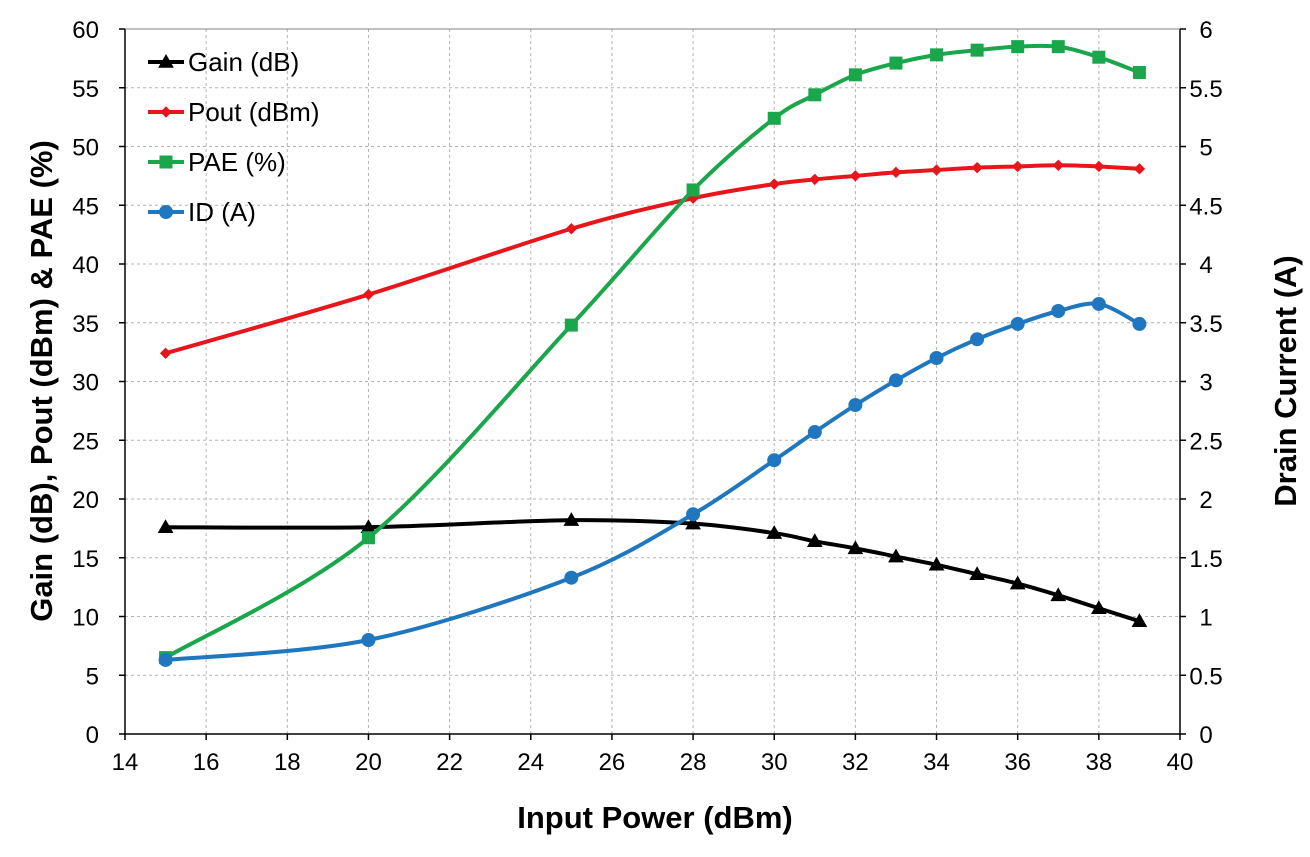  I want to click on y2-tick-label: 3.5, so click(1205, 324).